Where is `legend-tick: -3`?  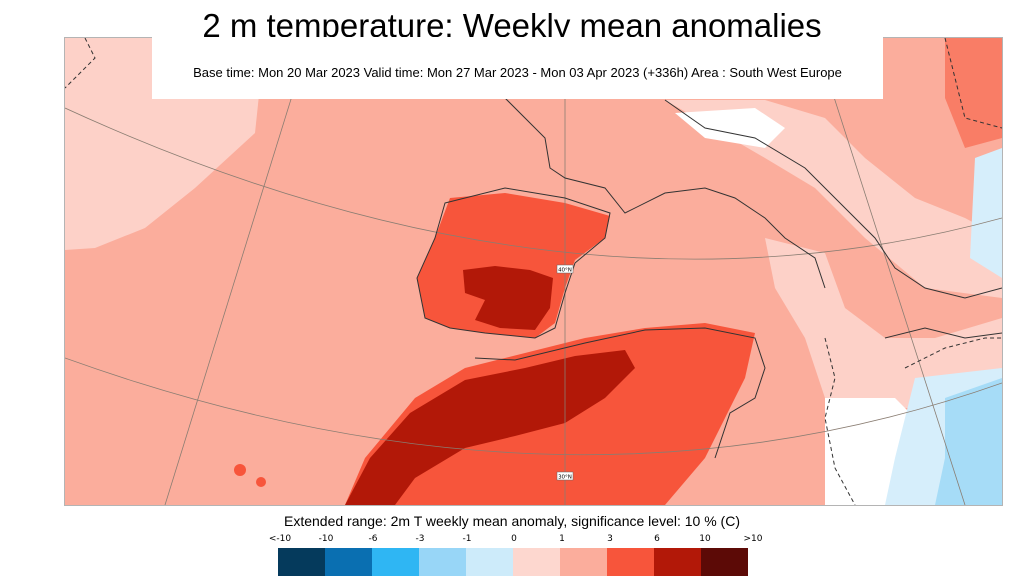 legend-tick: -3 is located at coordinates (420, 539).